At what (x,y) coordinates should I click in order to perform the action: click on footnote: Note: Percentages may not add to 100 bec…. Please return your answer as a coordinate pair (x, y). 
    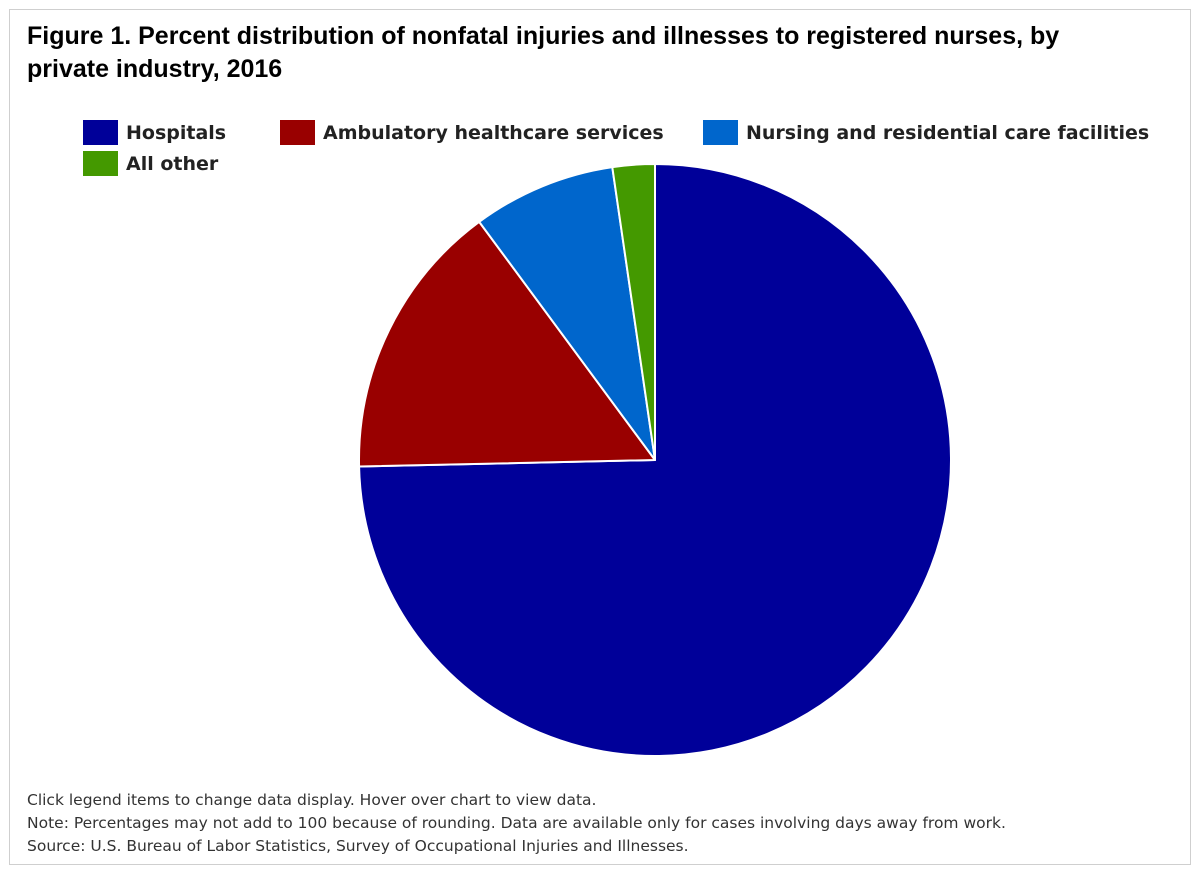
    Looking at the image, I should click on (516, 823).